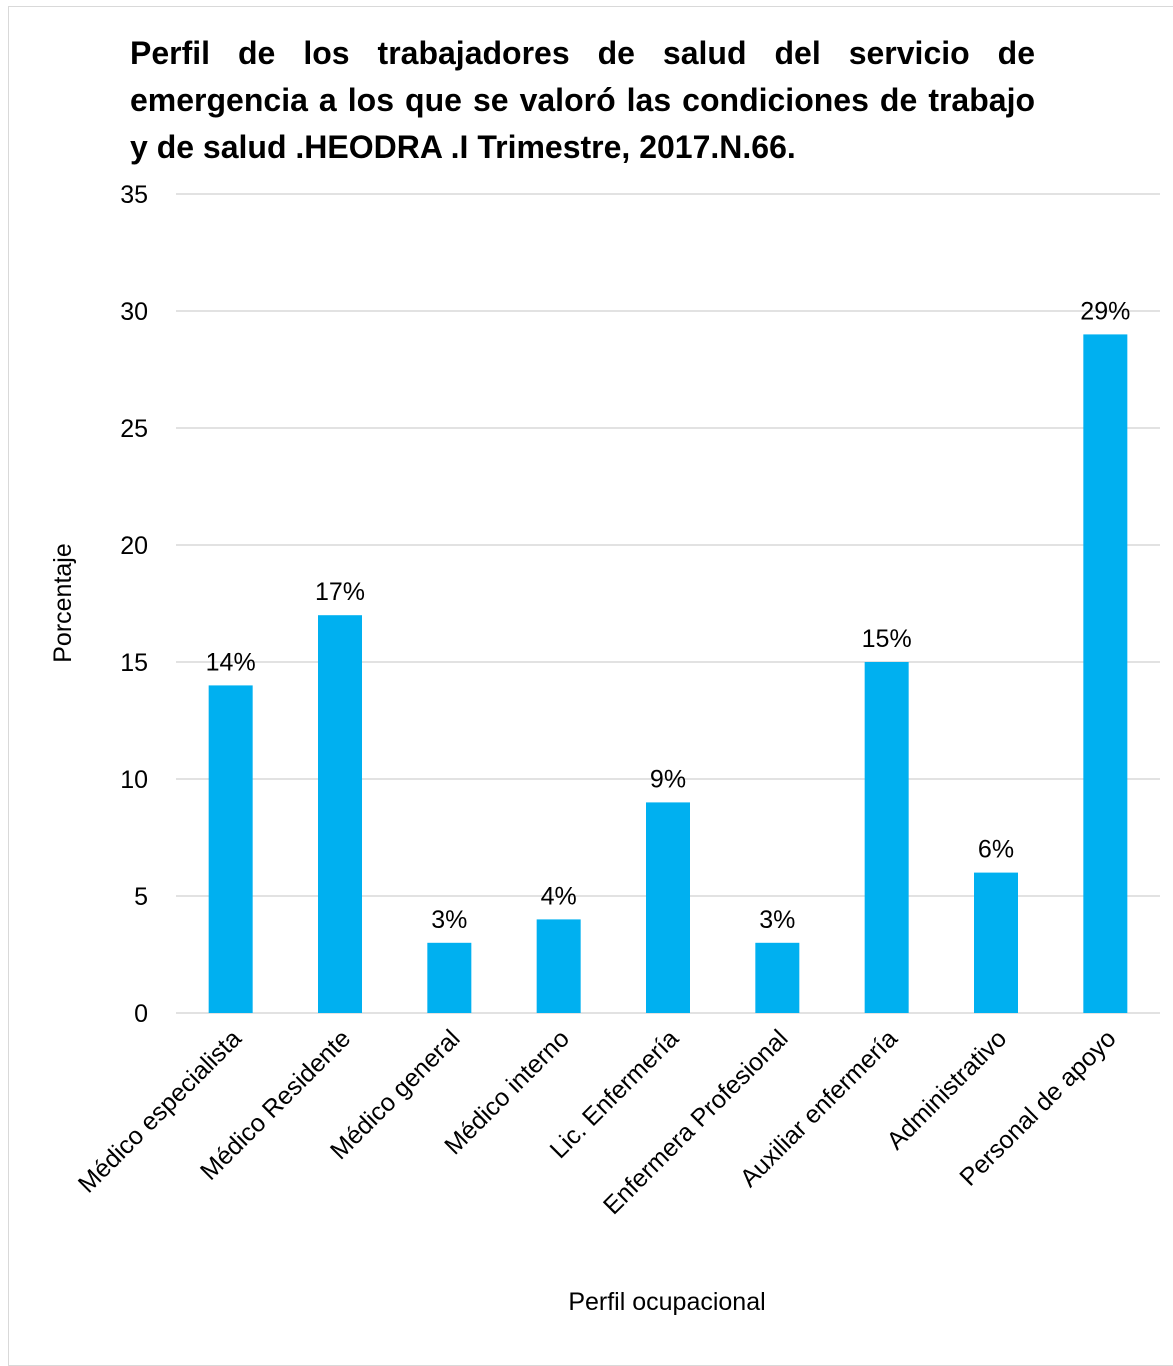 Image resolution: width=1173 pixels, height=1366 pixels. Describe the element at coordinates (887, 639) in the screenshot. I see `data-label: 15%` at that location.